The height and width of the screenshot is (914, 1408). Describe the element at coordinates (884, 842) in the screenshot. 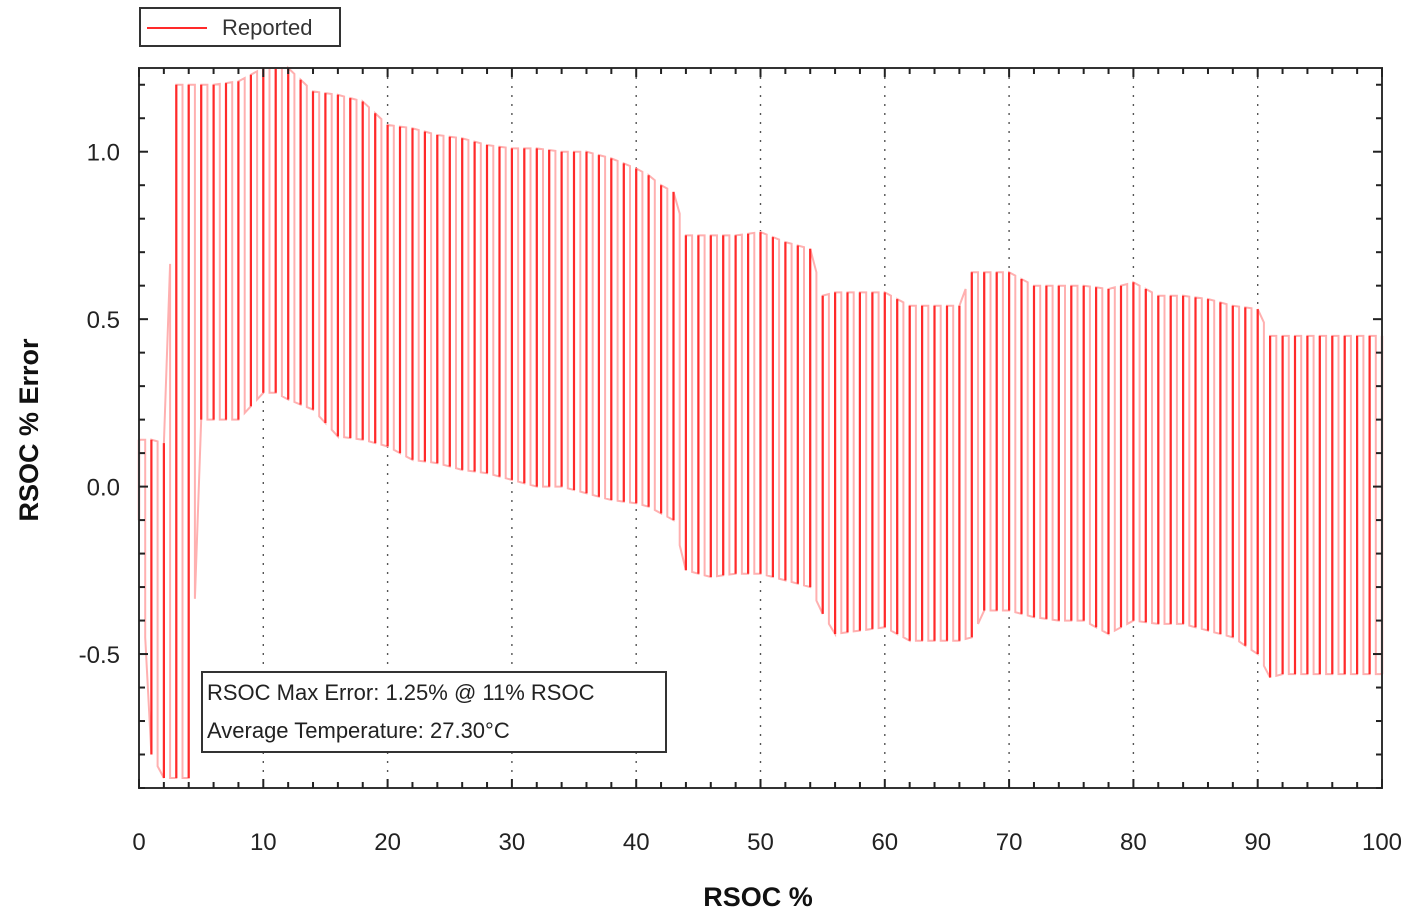

I see `x-tick-label-60: 60` at that location.